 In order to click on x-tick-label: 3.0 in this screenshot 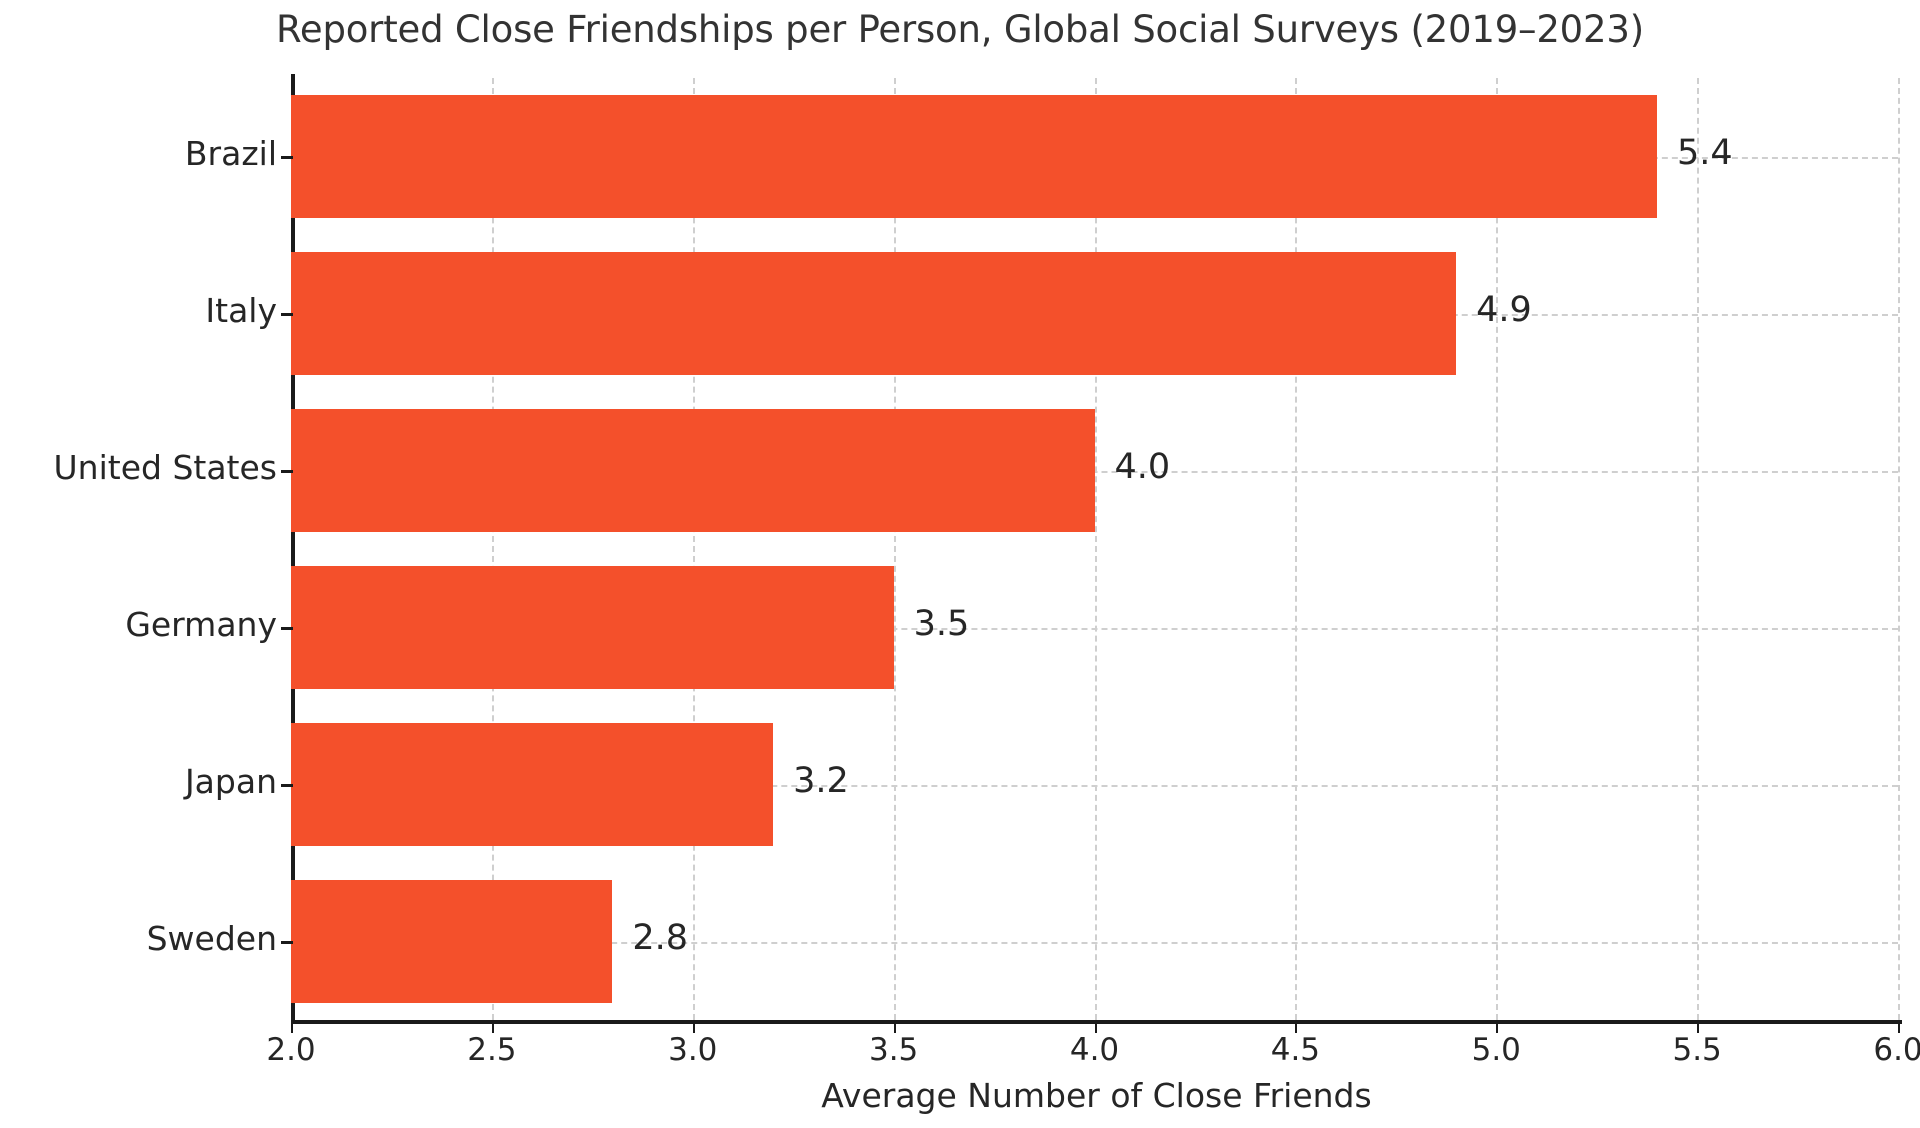, I will do `click(693, 1050)`.